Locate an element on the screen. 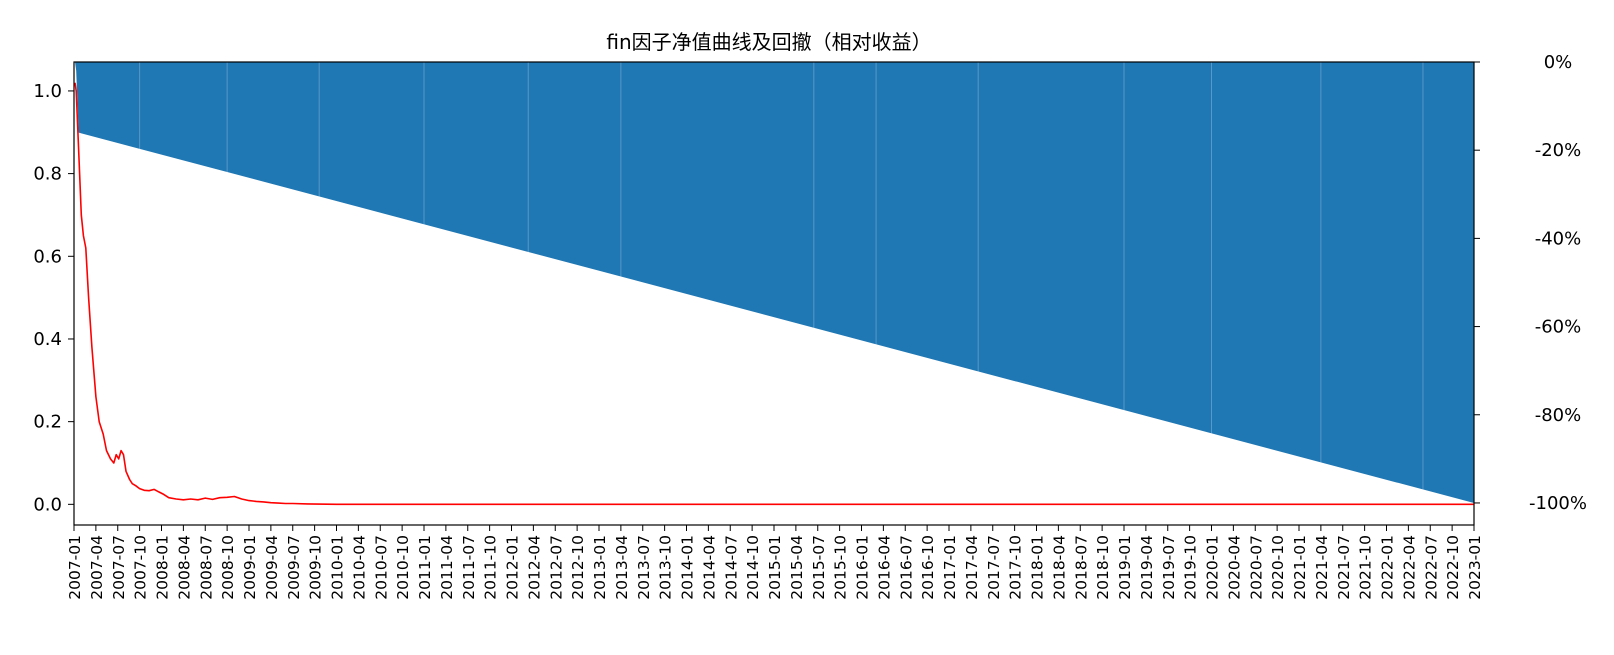  x-tick-label: 2017-04 is located at coordinates (972, 567).